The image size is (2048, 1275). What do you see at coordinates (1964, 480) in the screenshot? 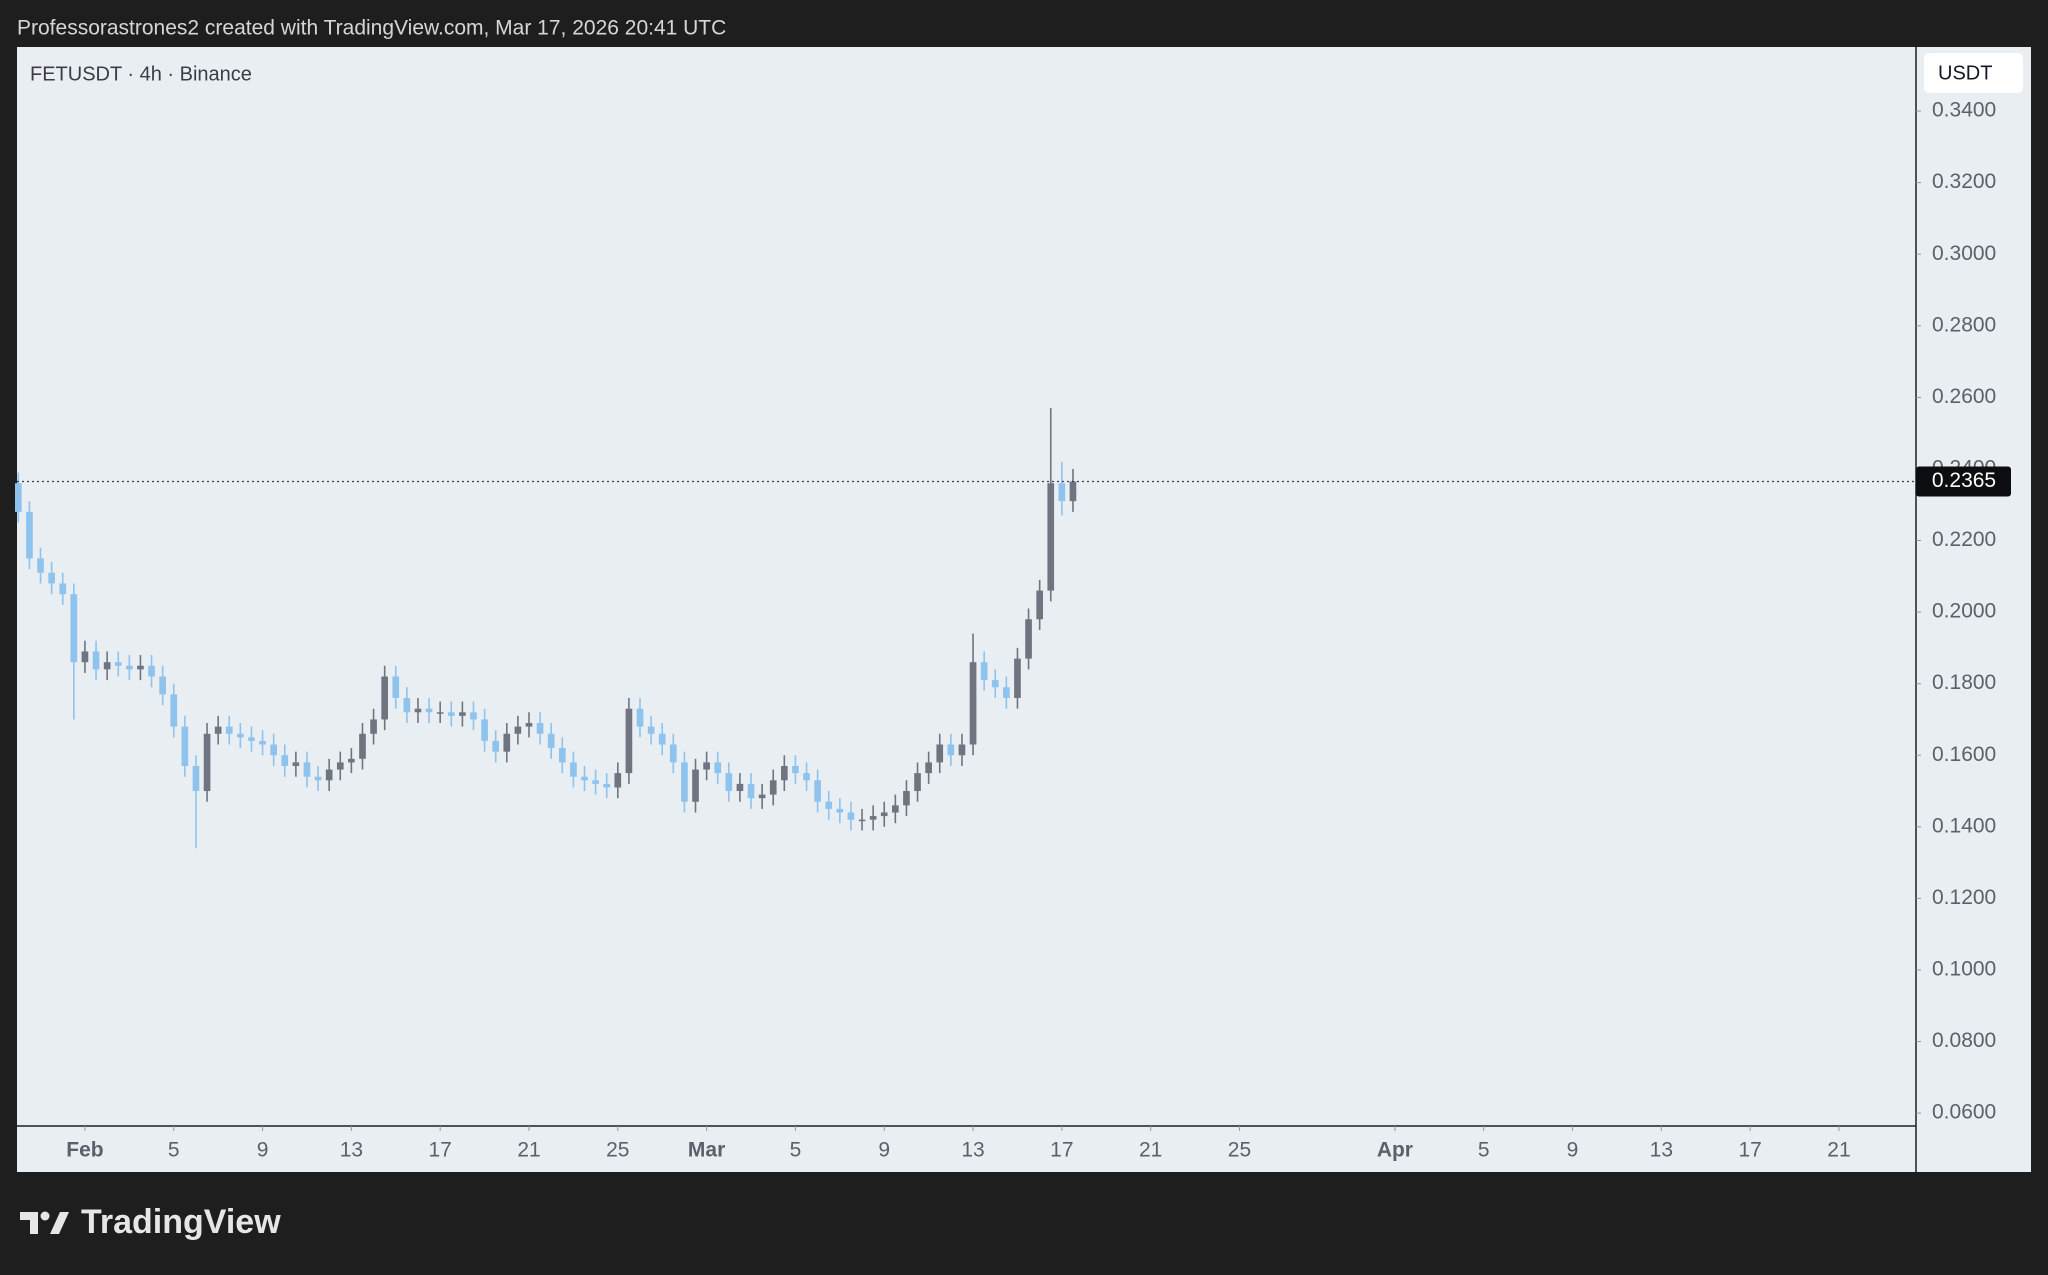
I see `price-label: 0.2365` at bounding box center [1964, 480].